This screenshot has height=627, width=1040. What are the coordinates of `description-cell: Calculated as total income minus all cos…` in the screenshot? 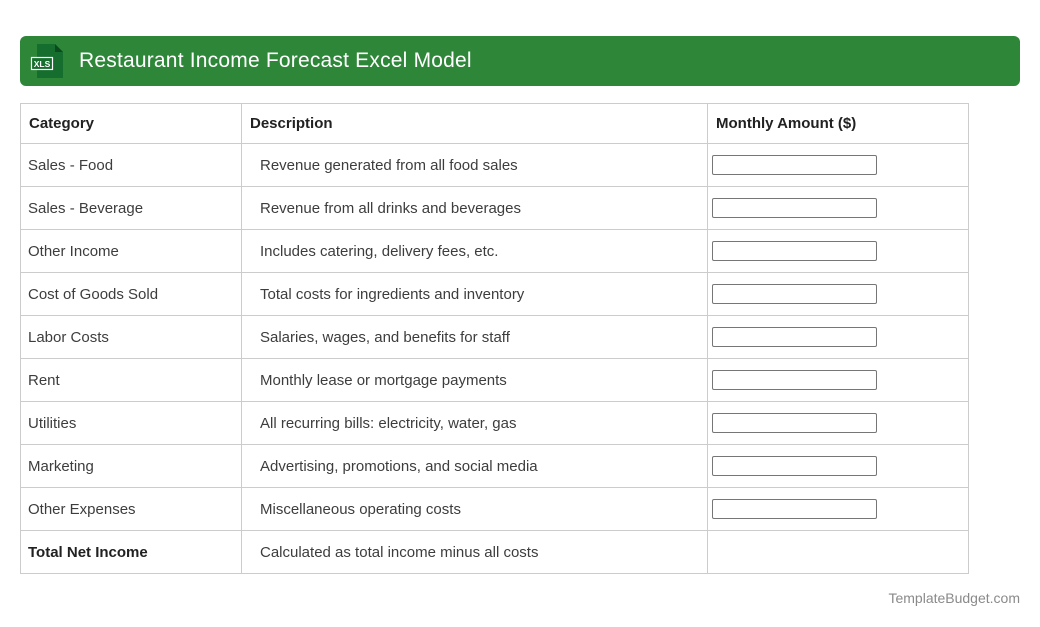 It's located at (474, 552).